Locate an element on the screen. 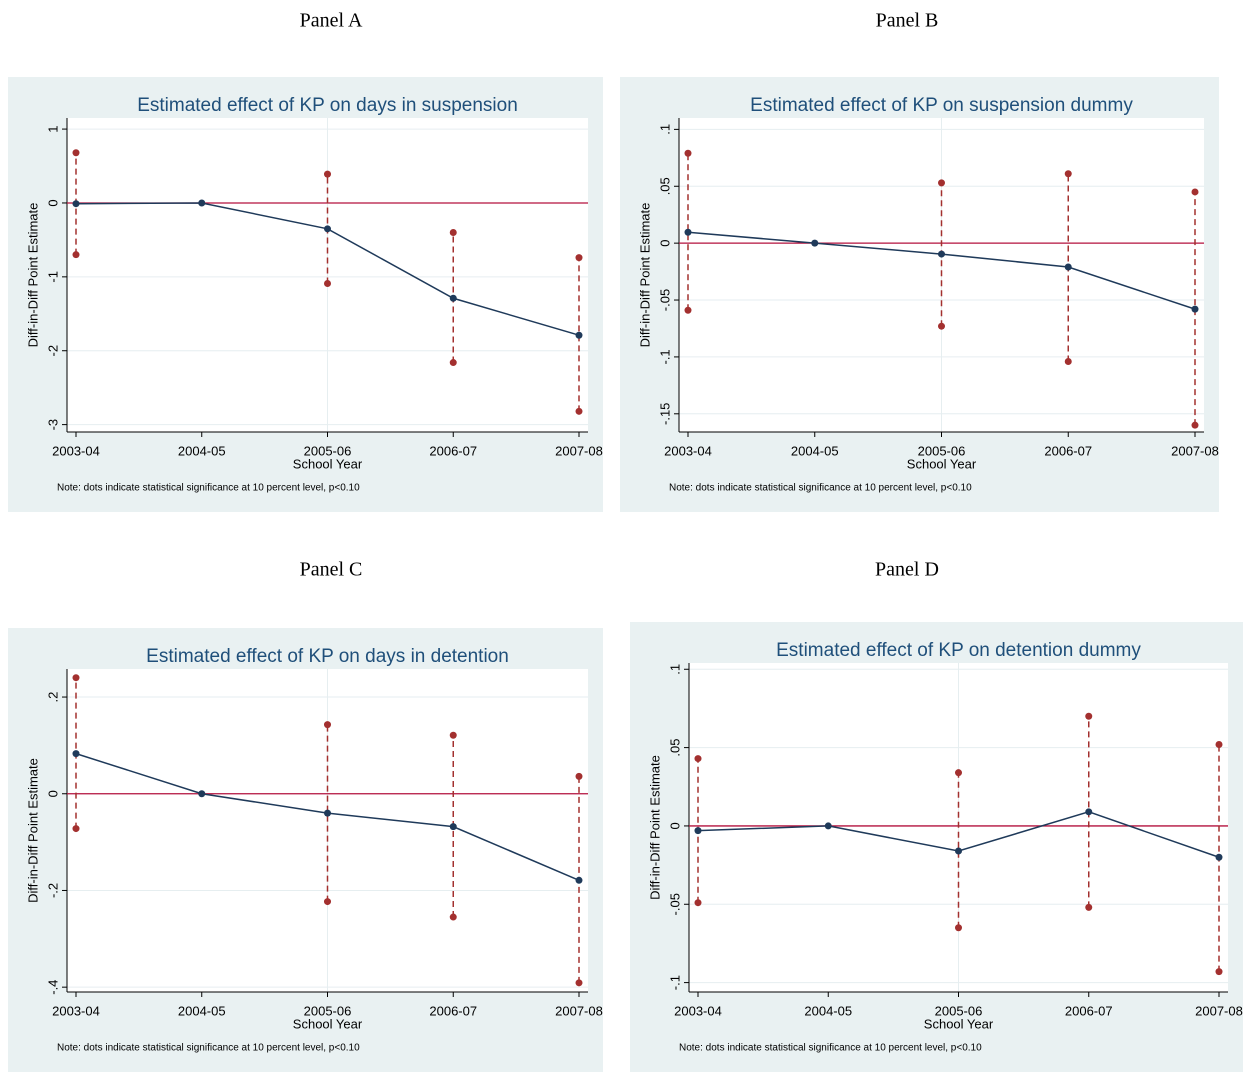 The width and height of the screenshot is (1253, 1072). y-tick-label: -.05 is located at coordinates (674, 904).